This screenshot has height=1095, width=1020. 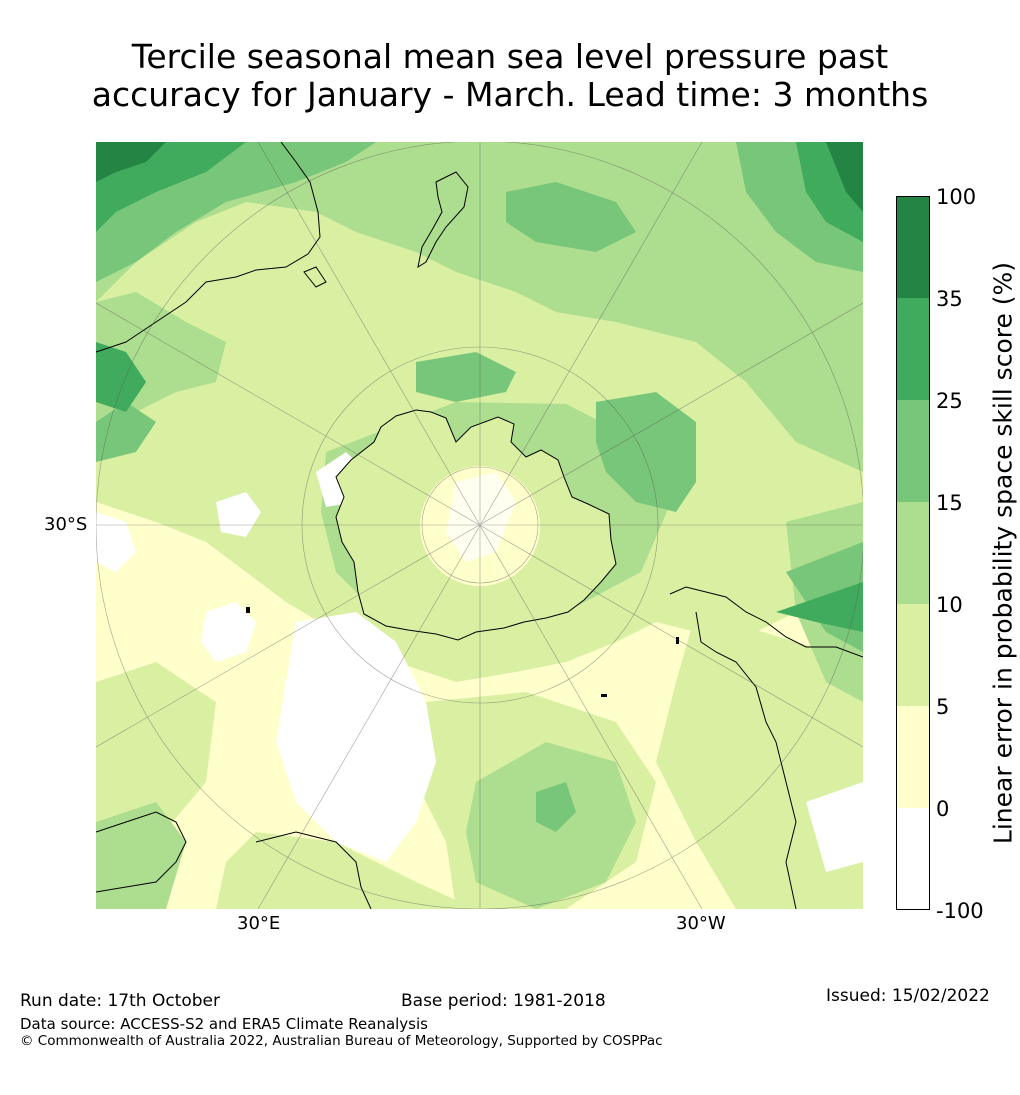 I want to click on colorbar-tick-100: 100, so click(x=956, y=197).